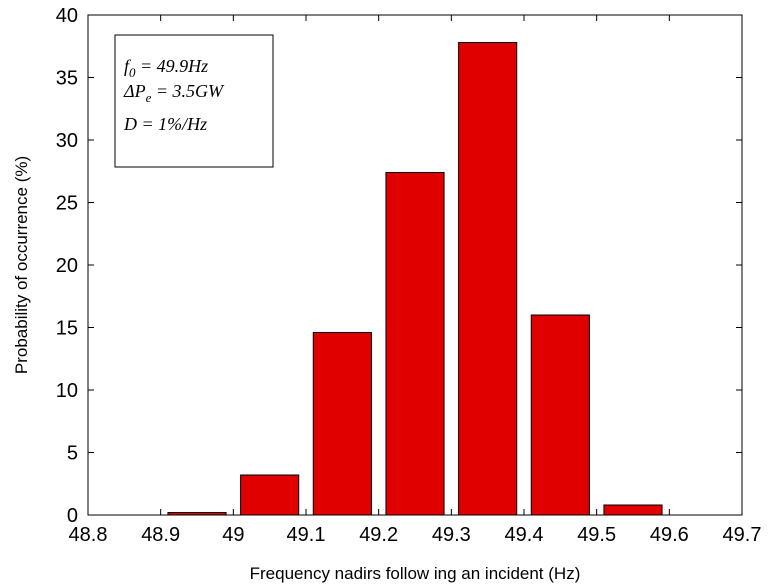  Describe the element at coordinates (233, 535) in the screenshot. I see `x-tick-label-49: 49` at that location.